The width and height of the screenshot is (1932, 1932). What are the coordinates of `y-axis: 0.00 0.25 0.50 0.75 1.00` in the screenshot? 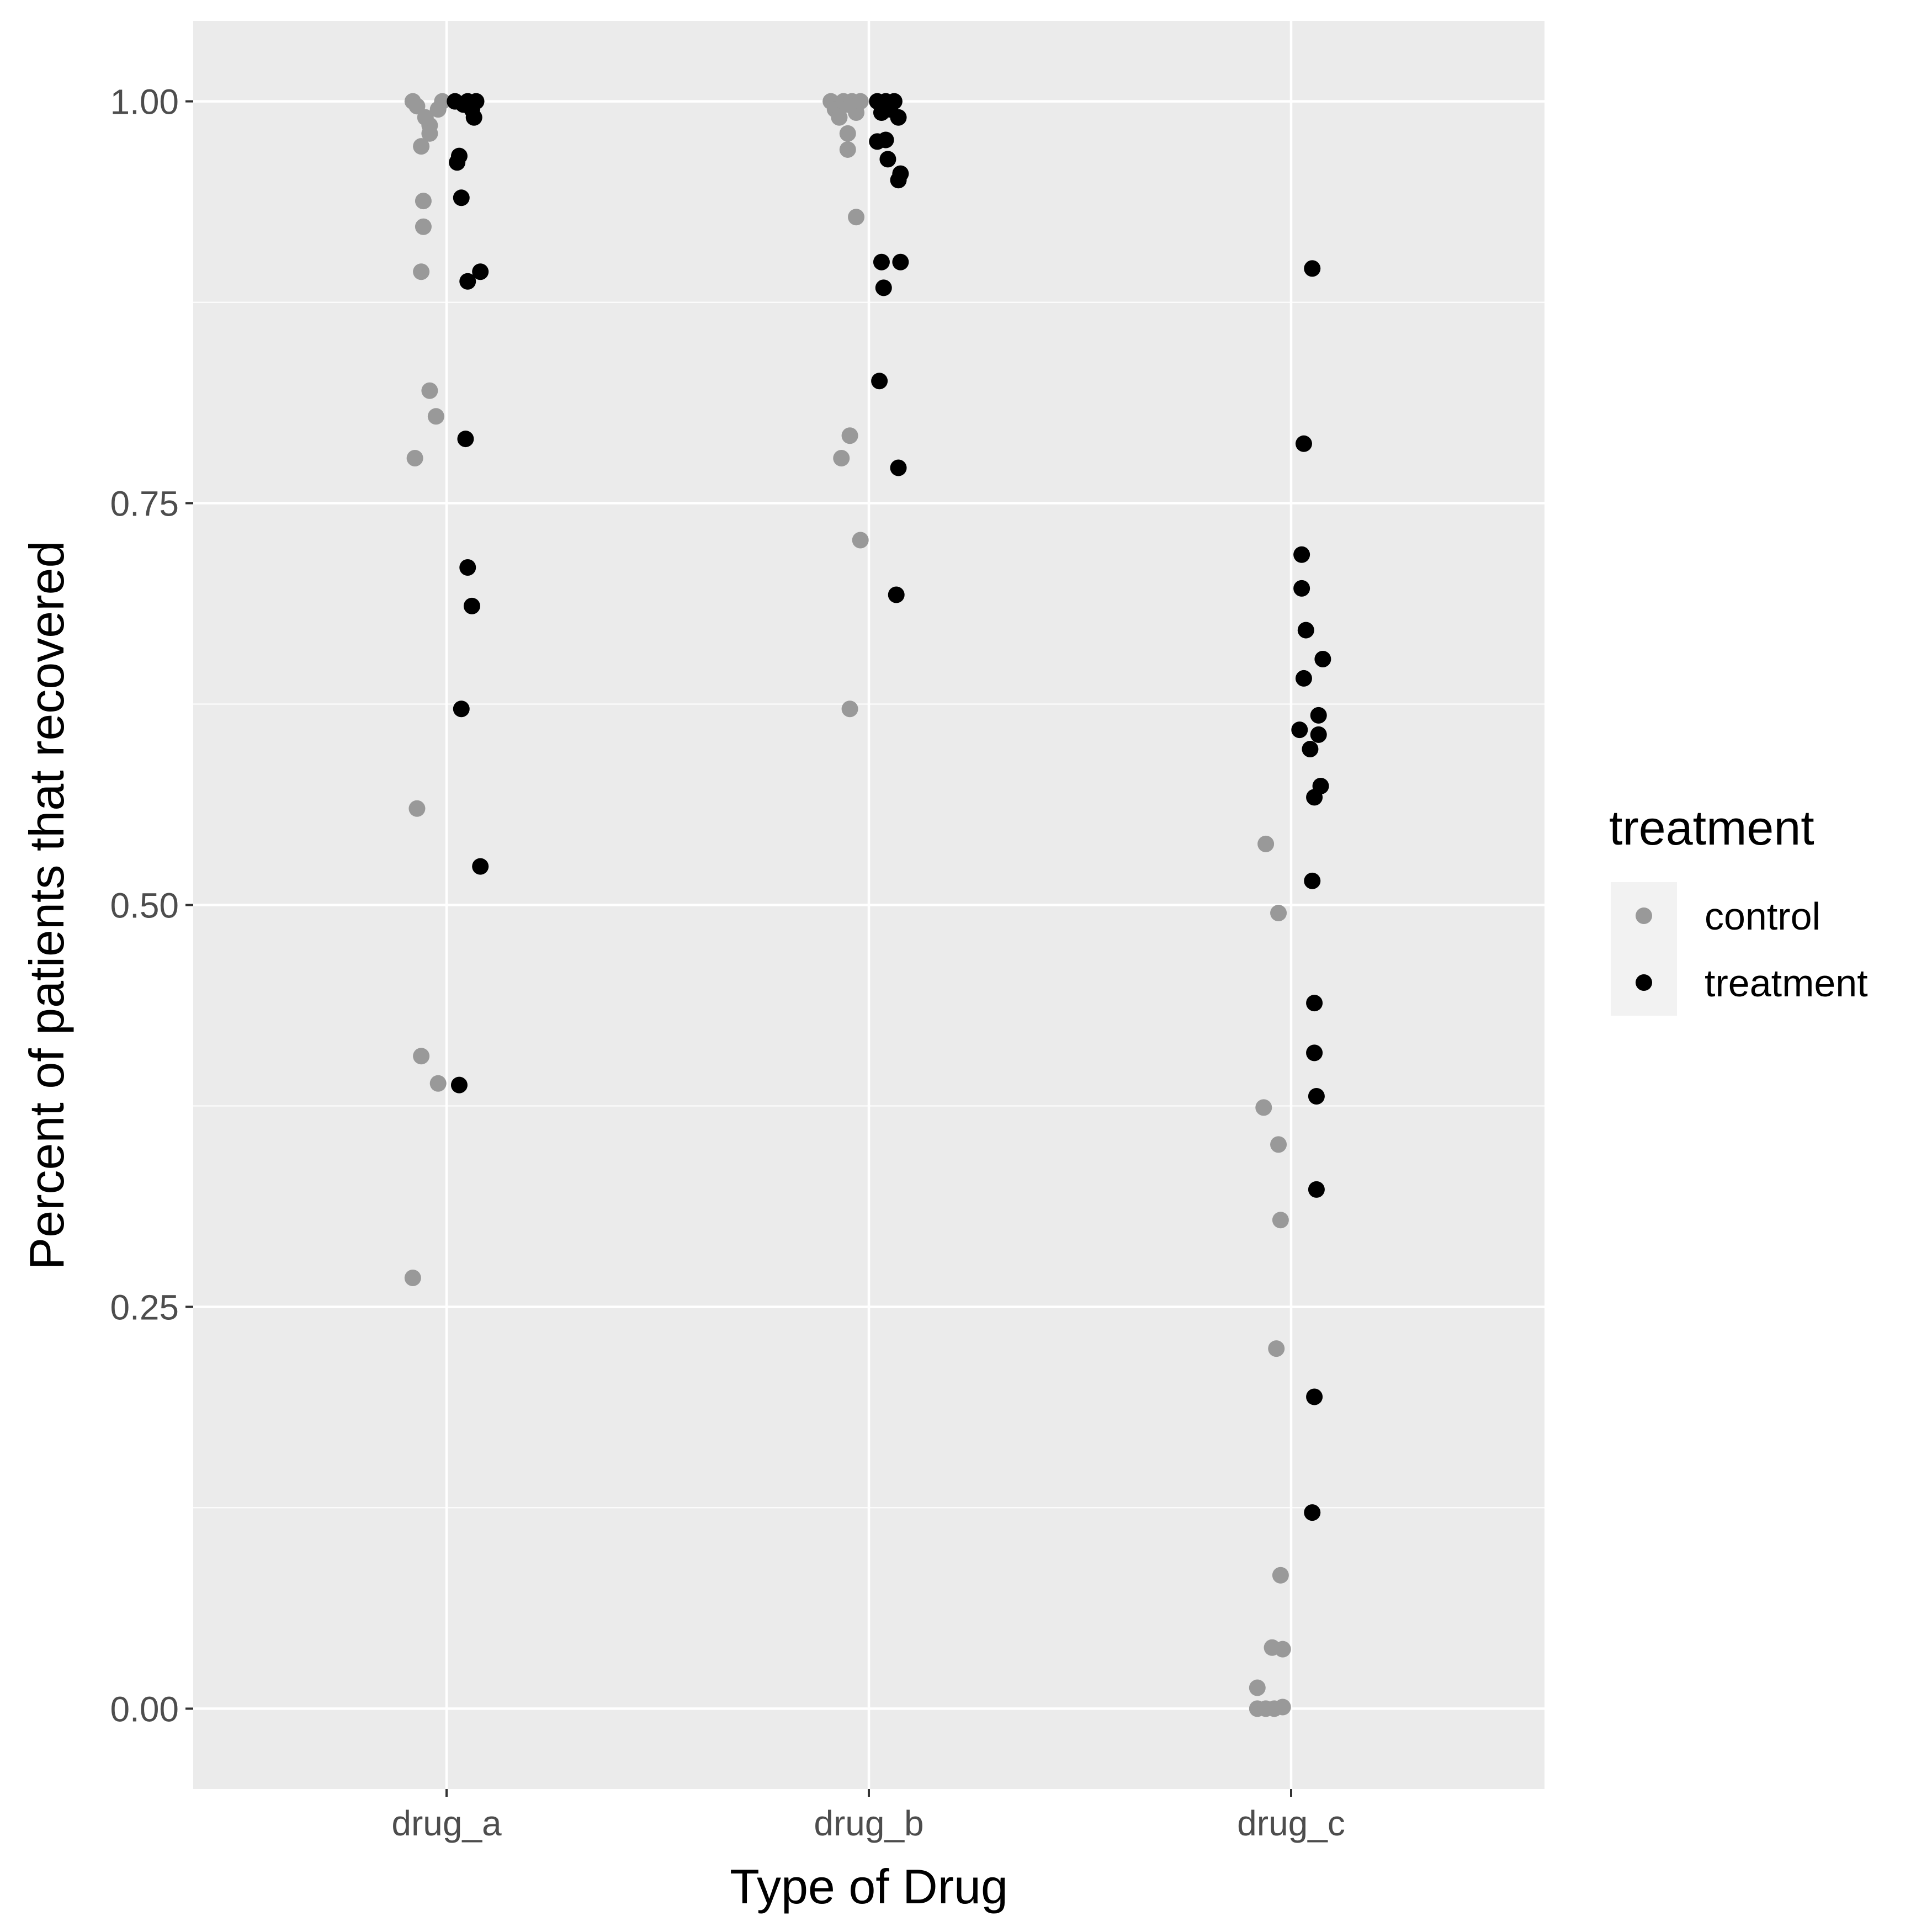 It's located at (151, 906).